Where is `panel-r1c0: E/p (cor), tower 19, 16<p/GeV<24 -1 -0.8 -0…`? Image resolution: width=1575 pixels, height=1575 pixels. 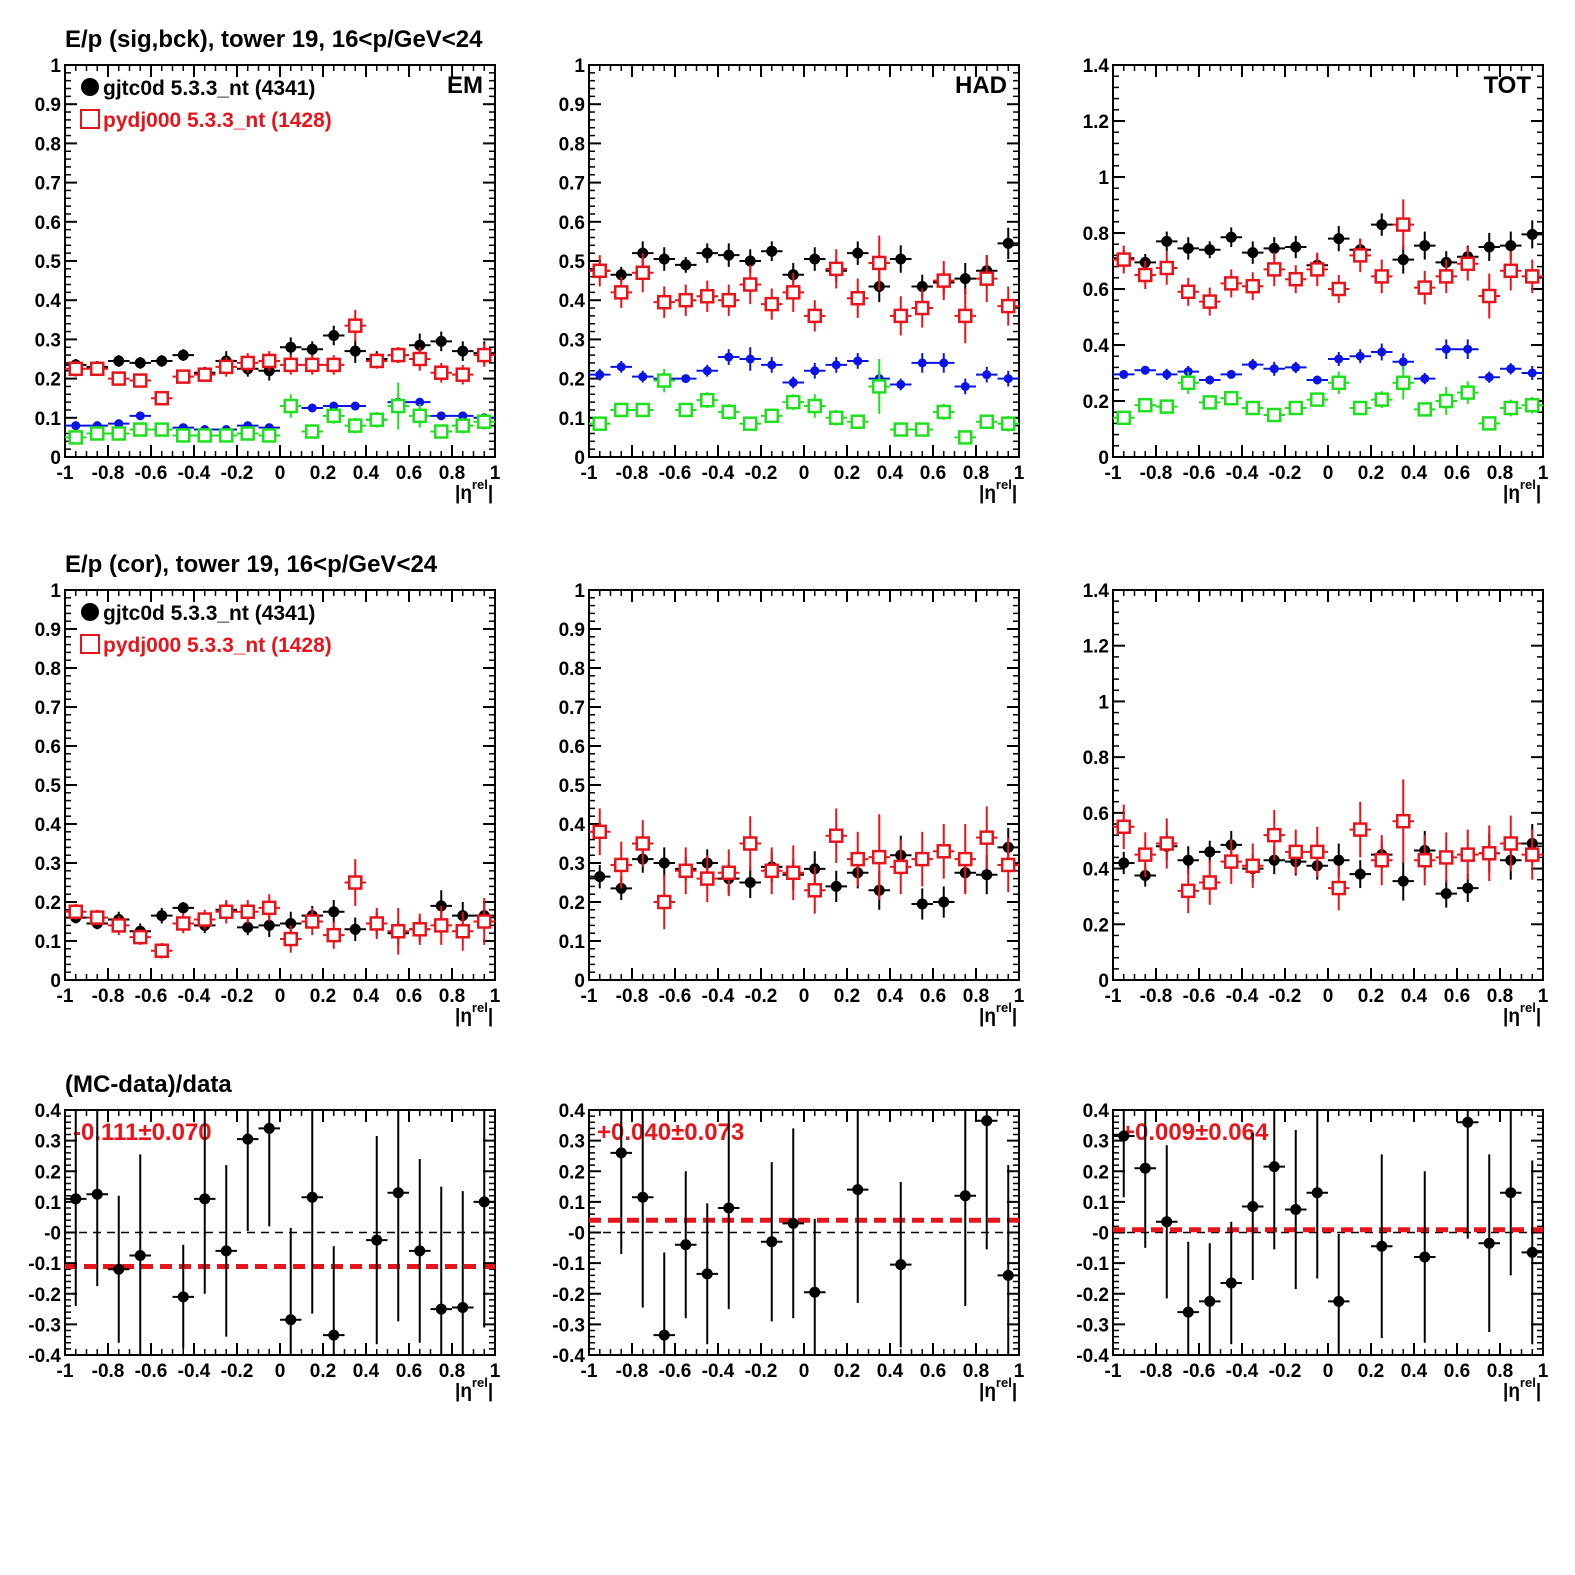 panel-r1c0: E/p (cor), tower 19, 16<p/GeV<24 -1 -0.8 -0… is located at coordinates (268, 789).